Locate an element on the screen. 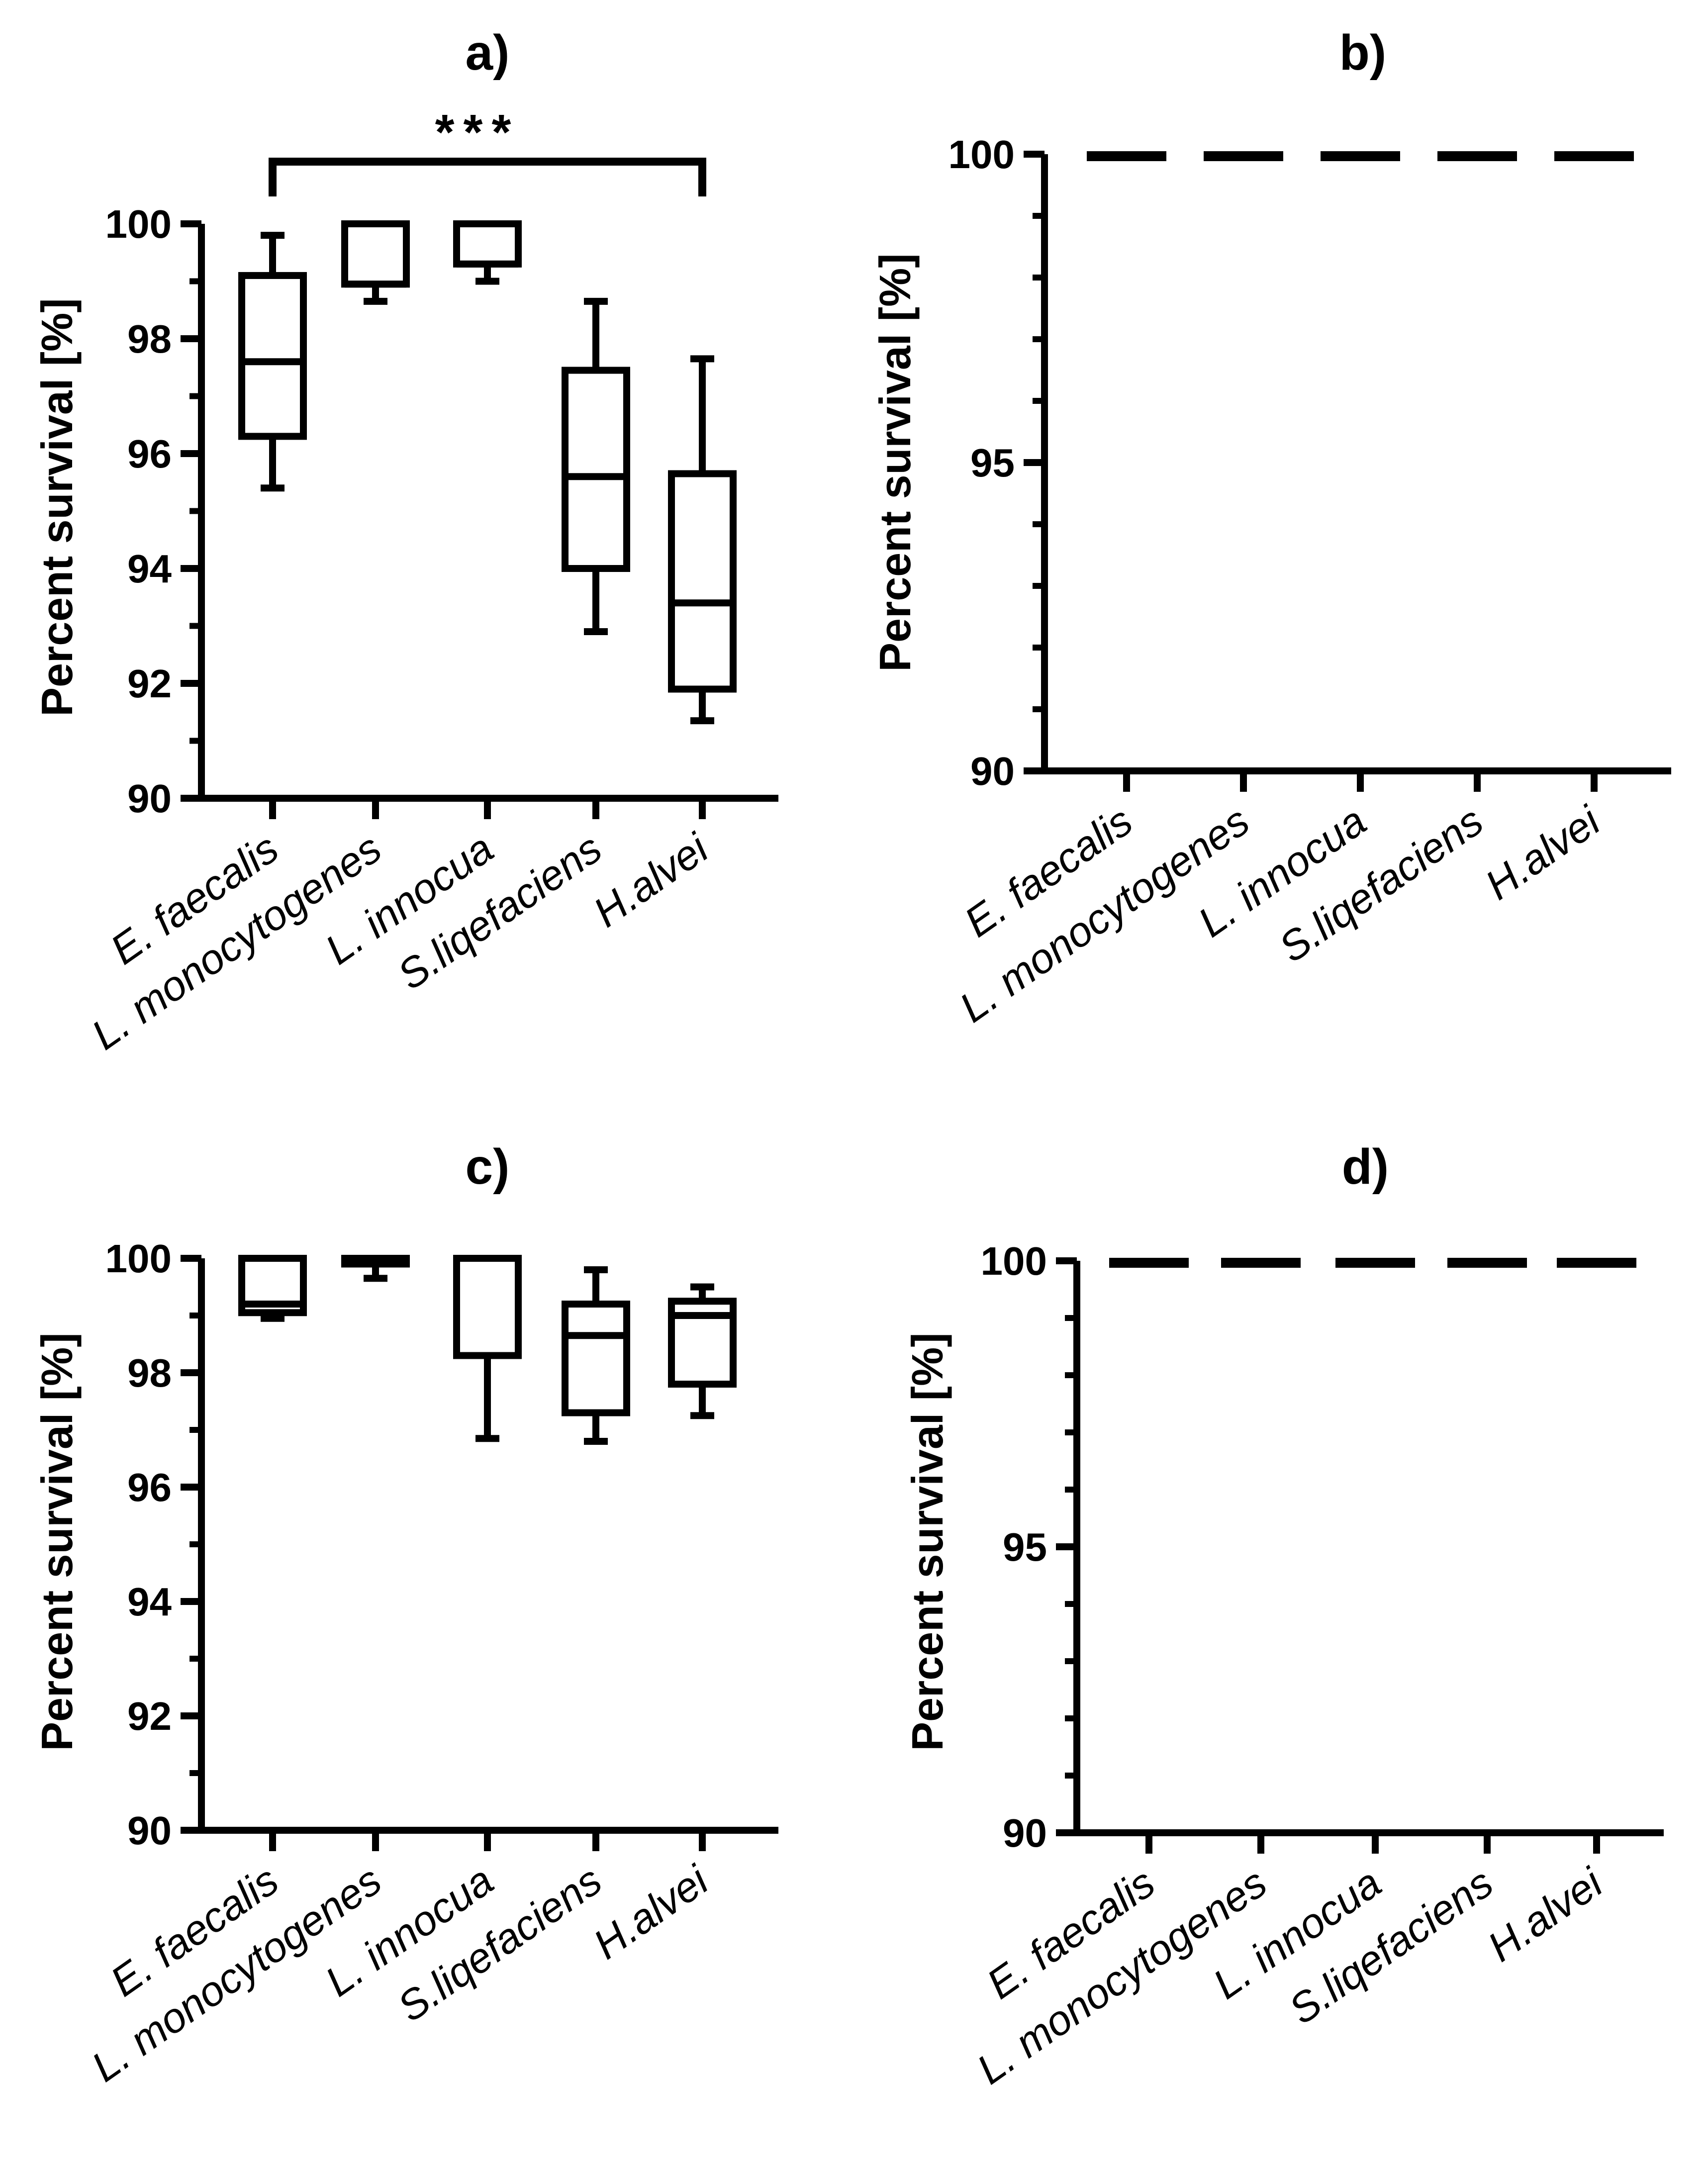 This screenshot has width=1708, height=2164. significance-label: *** is located at coordinates (477, 132).